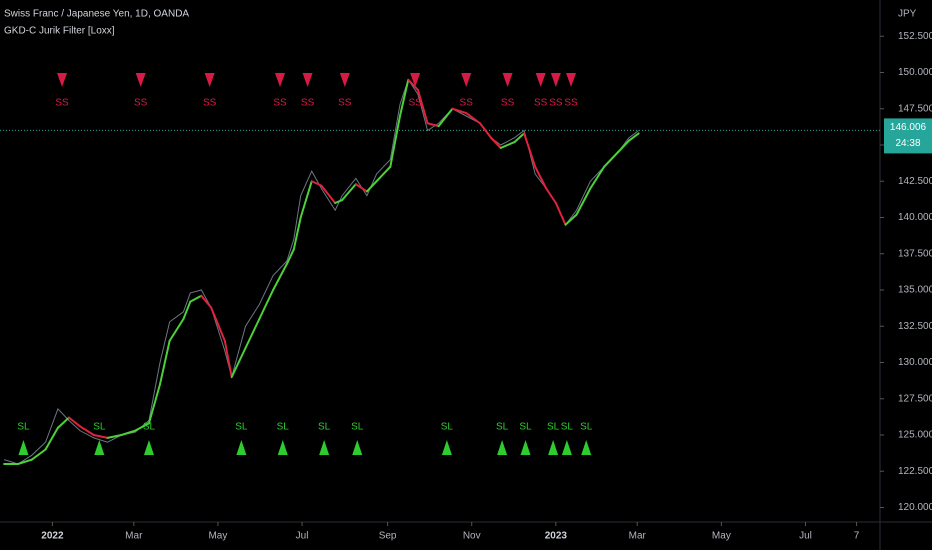 This screenshot has width=932, height=550. What do you see at coordinates (915, 108) in the screenshot?
I see `y-tick-label: 147.500` at bounding box center [915, 108].